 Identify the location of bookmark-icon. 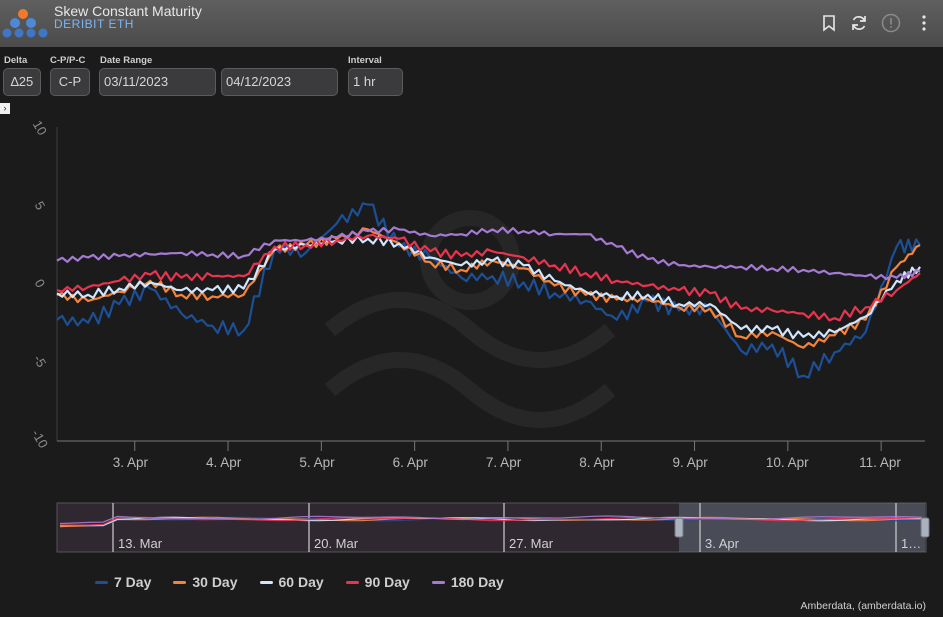
(829, 23).